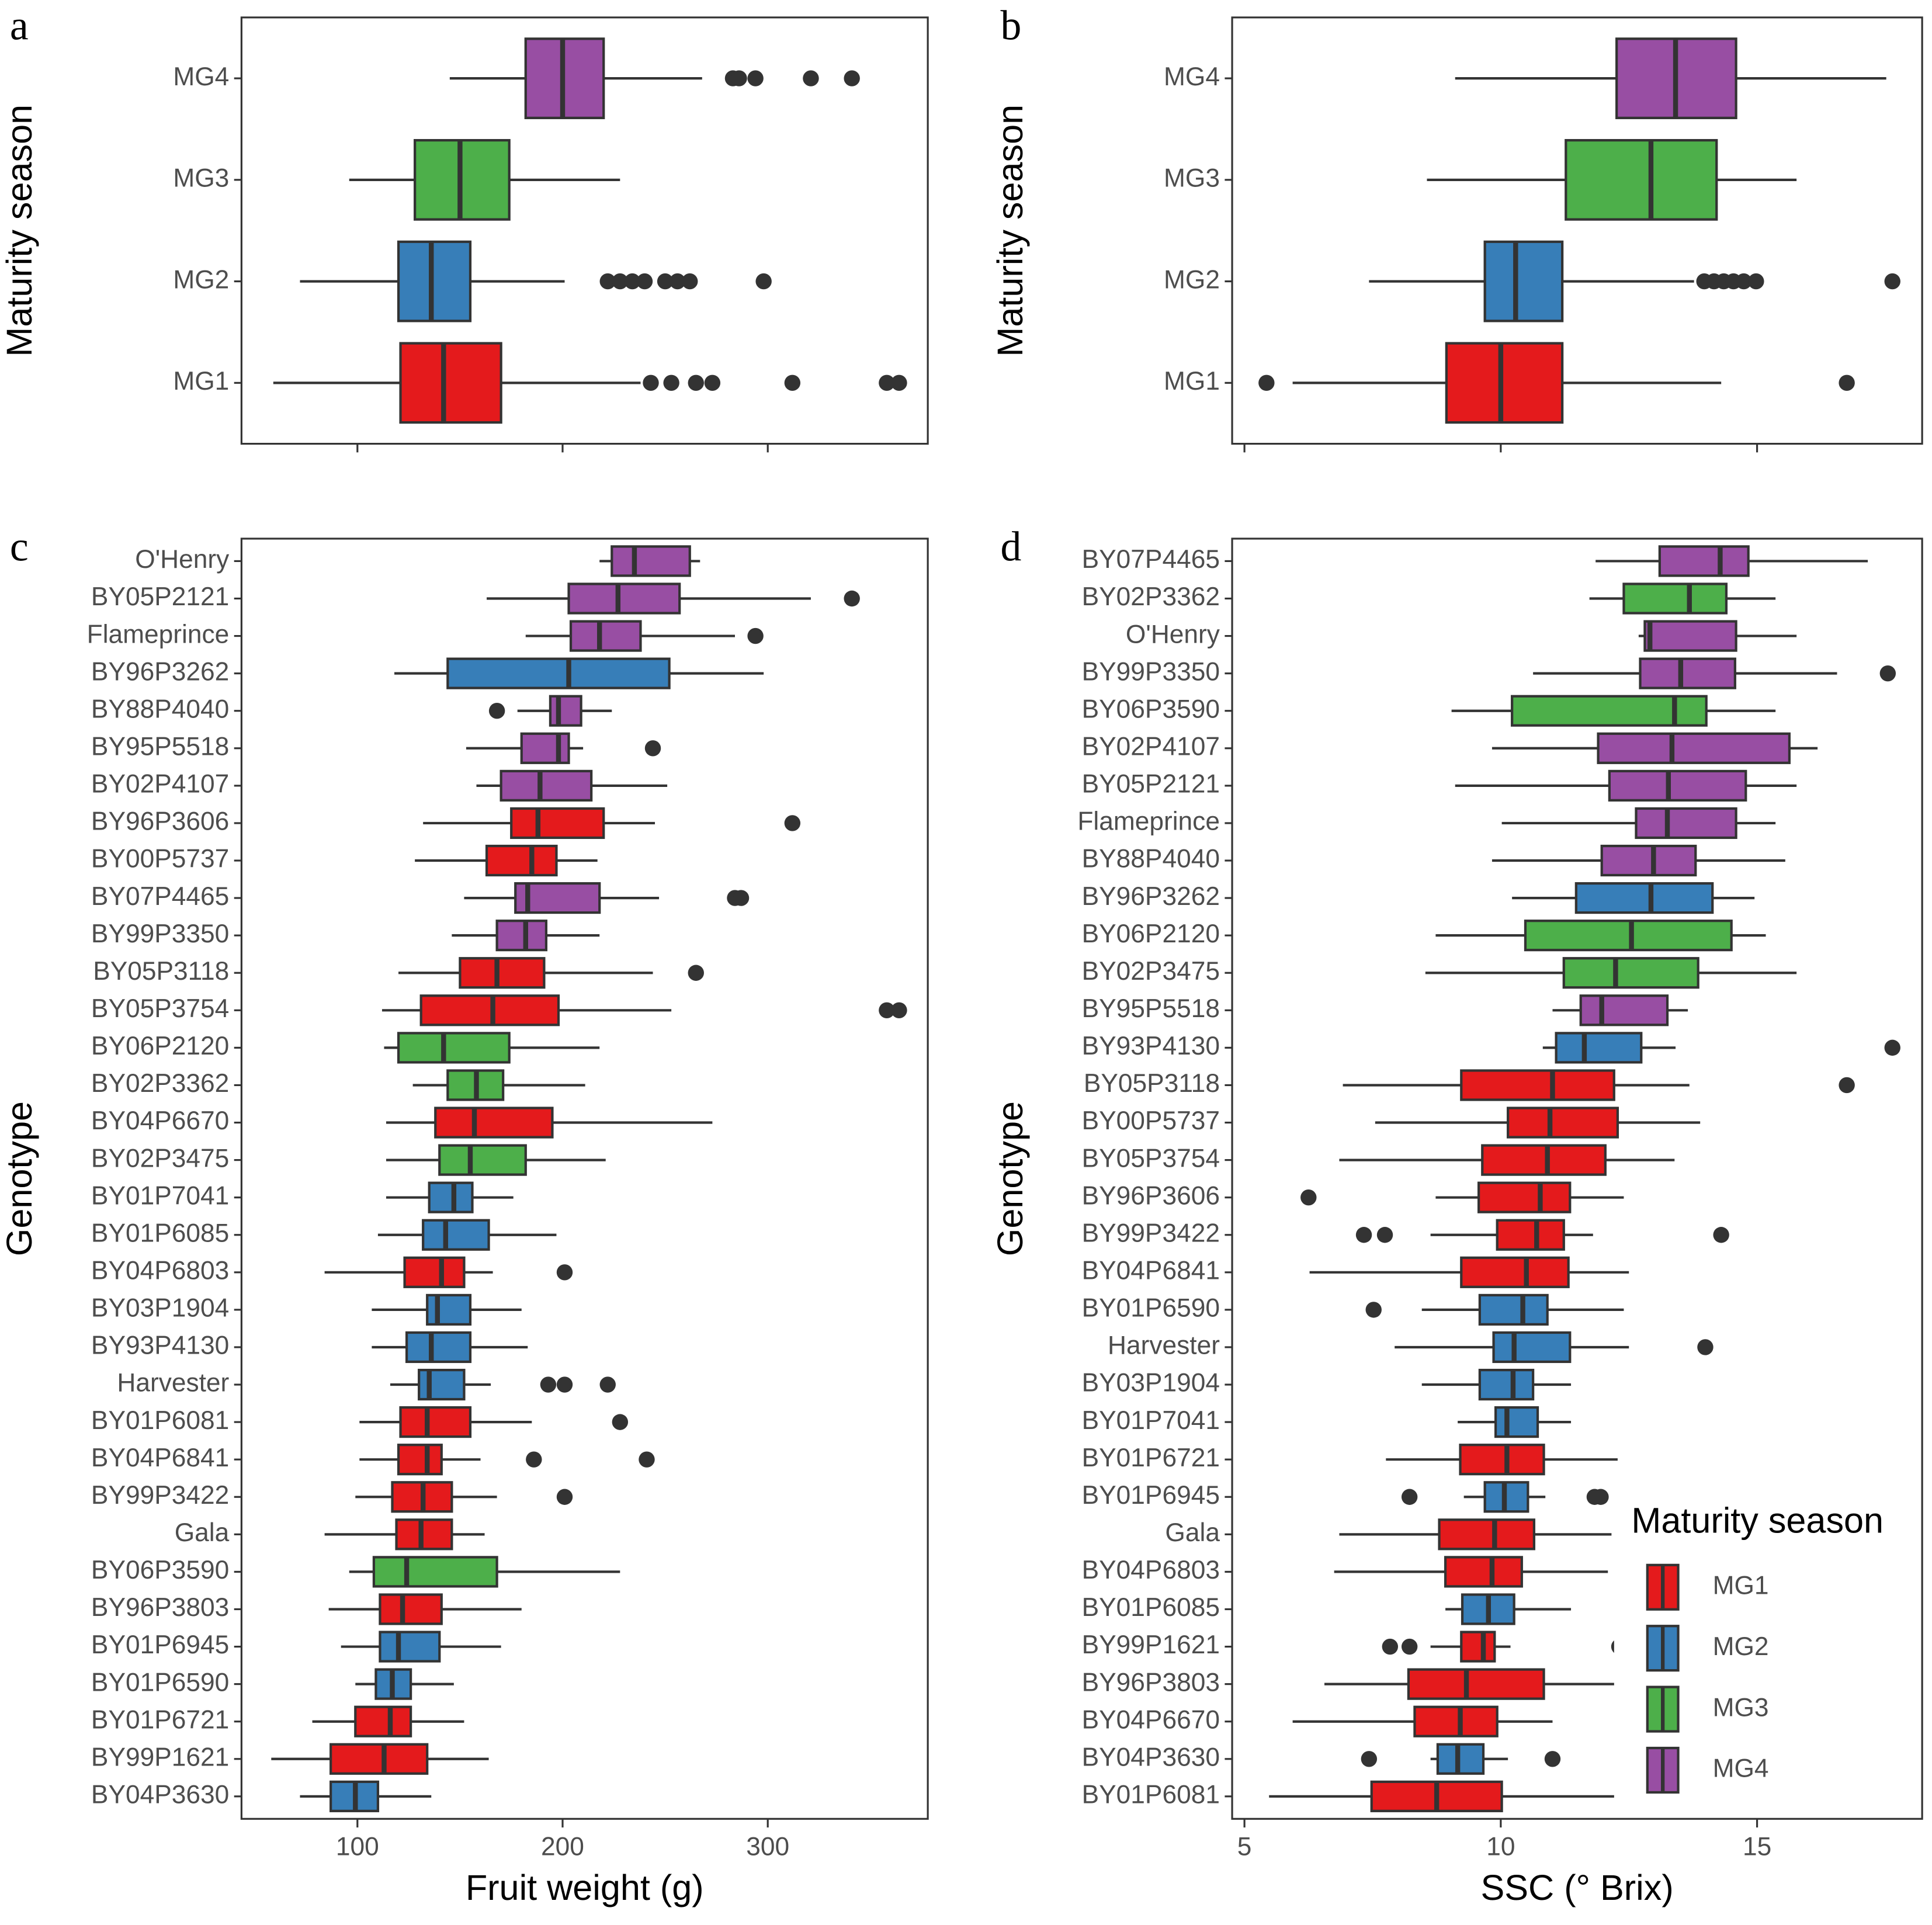 This screenshot has height=1925, width=1932. Describe the element at coordinates (1767, 1655) in the screenshot. I see `legend: Maturity season MG1 MG2 MG3 MG4` at that location.